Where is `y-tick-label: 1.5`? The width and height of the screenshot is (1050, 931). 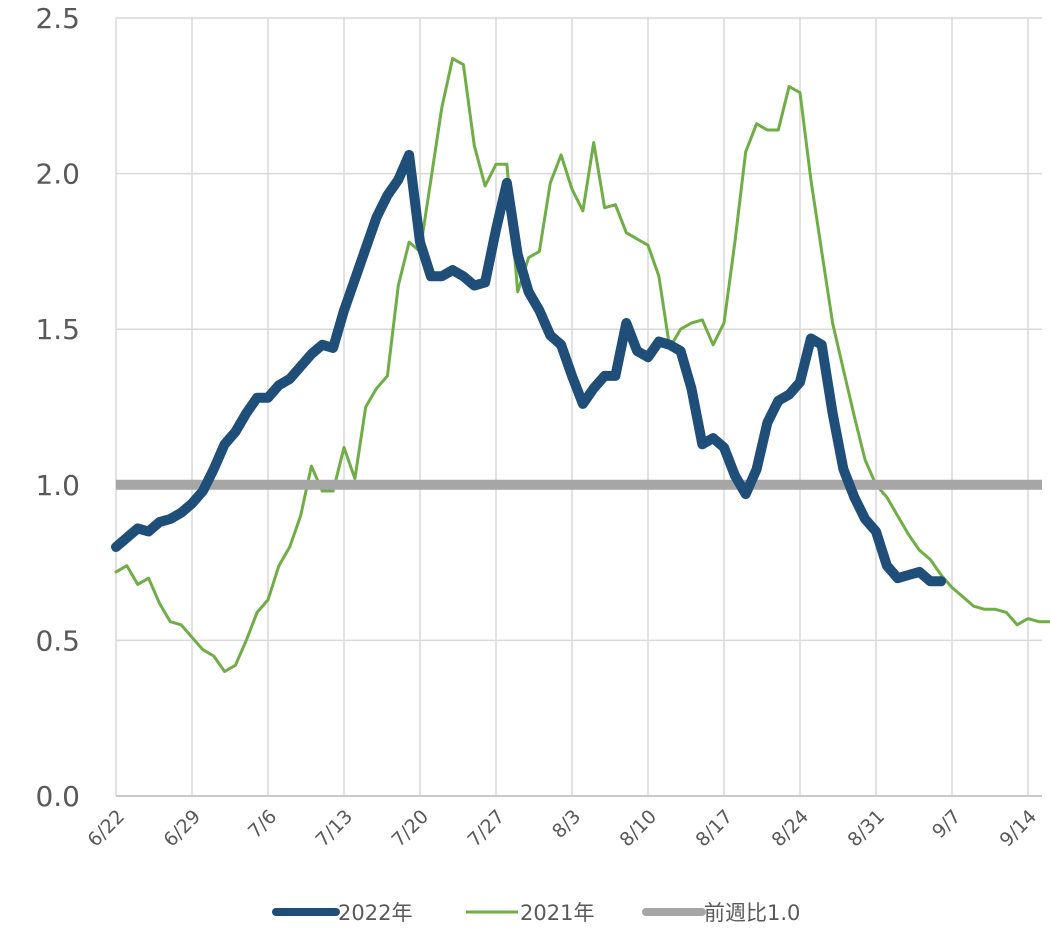
y-tick-label: 1.5 is located at coordinates (57, 329).